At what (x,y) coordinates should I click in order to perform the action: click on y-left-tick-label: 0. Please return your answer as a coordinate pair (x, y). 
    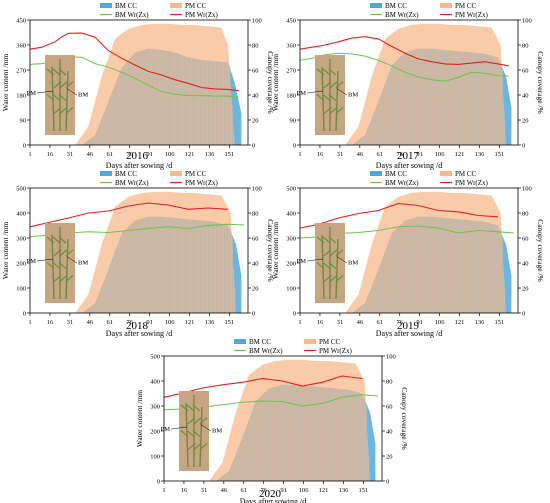
    Looking at the image, I should click on (158, 481).